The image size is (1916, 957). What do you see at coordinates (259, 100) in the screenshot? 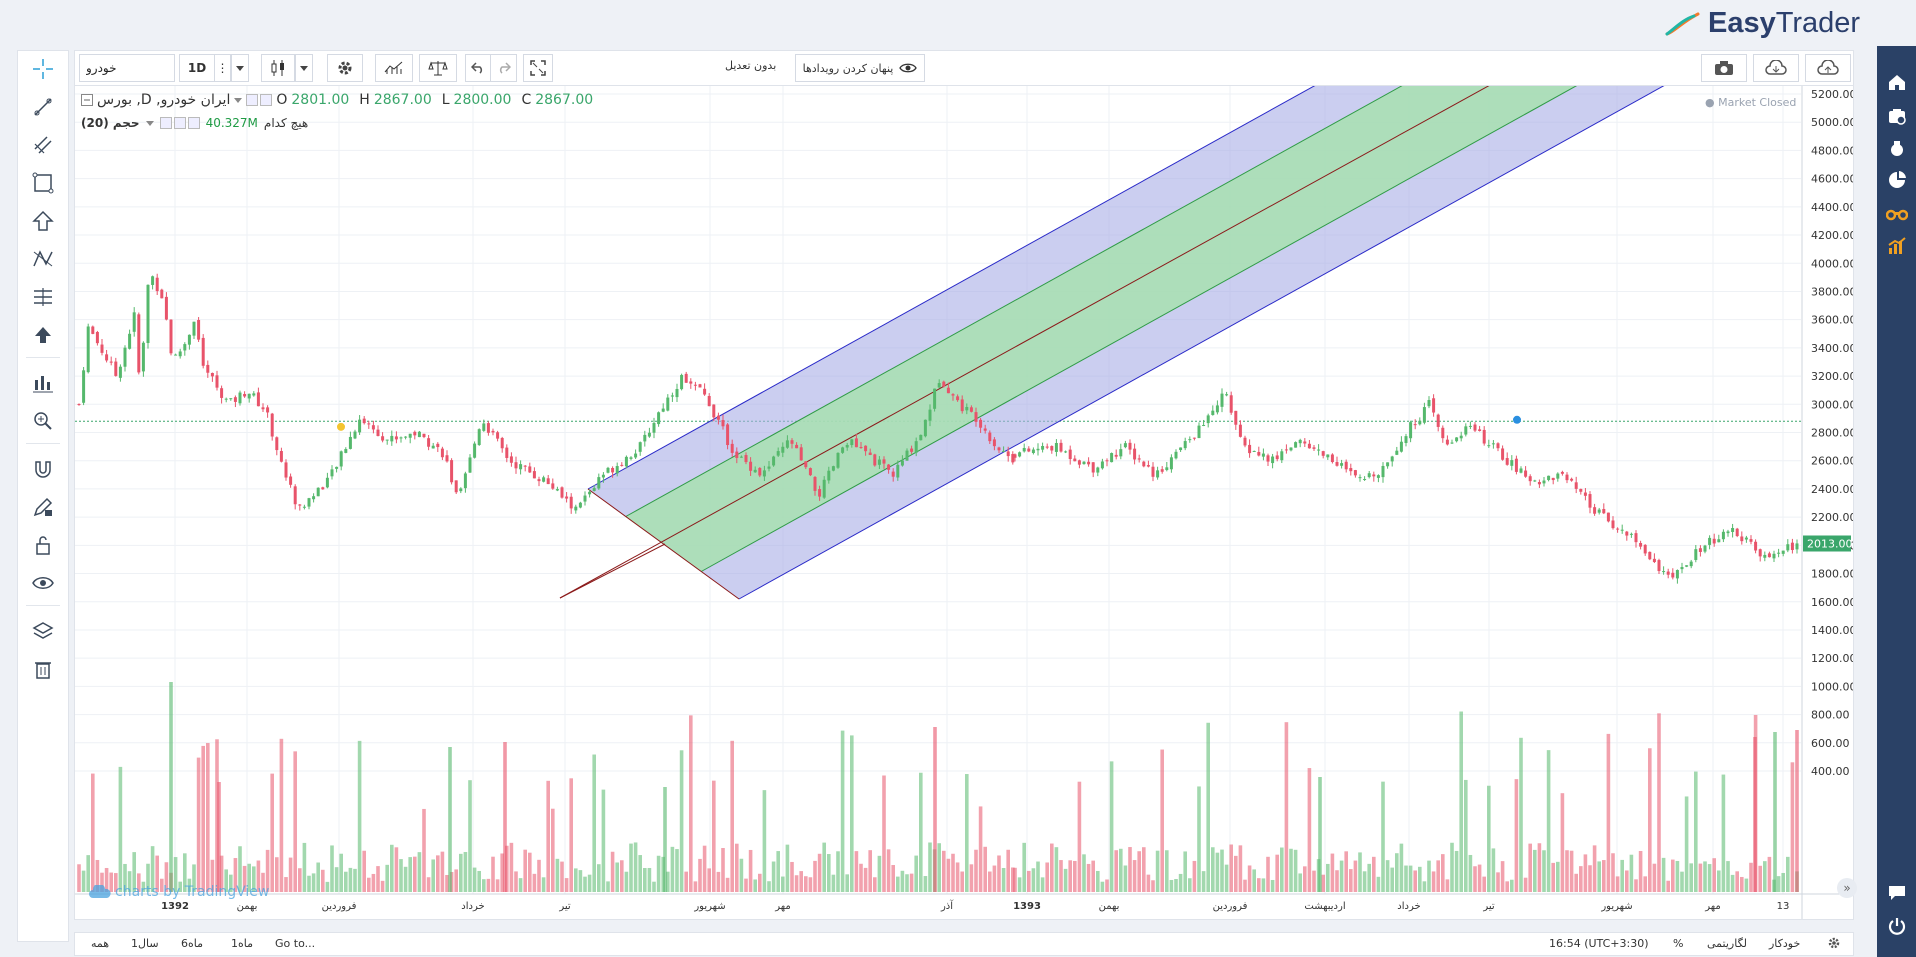
I see `legend-actions-icon` at bounding box center [259, 100].